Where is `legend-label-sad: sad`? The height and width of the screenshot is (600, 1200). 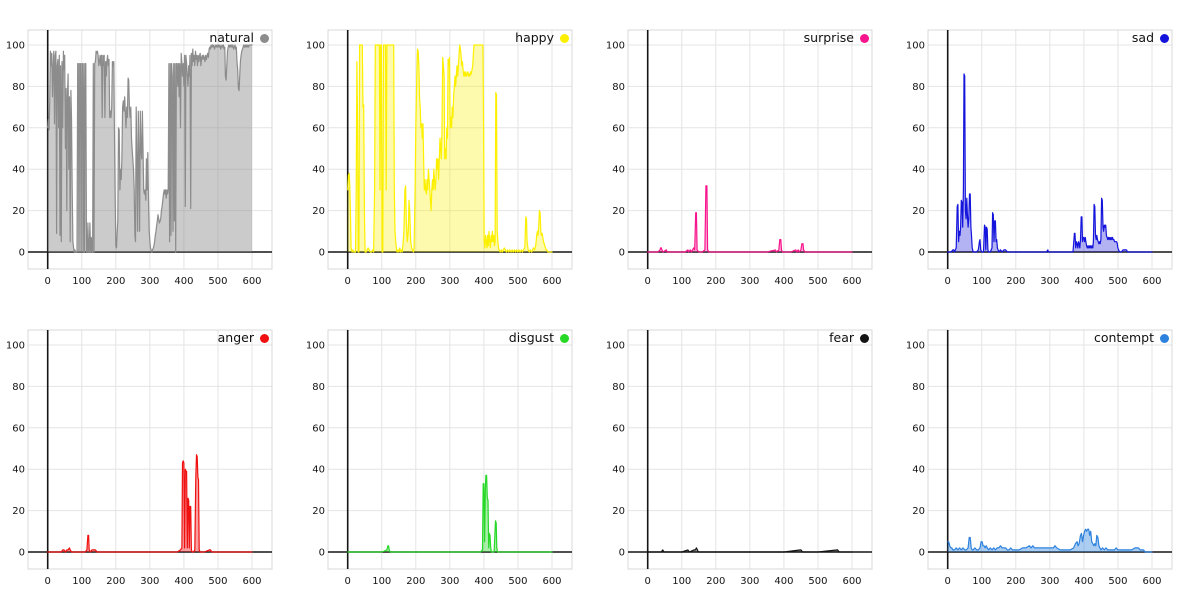
legend-label-sad: sad is located at coordinates (1142, 37).